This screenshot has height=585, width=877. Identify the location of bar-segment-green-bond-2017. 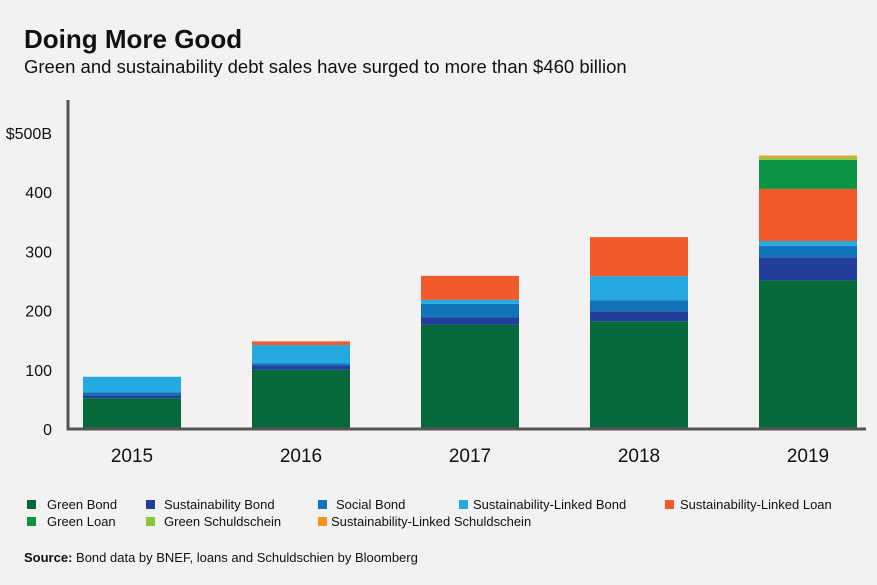
(470, 376).